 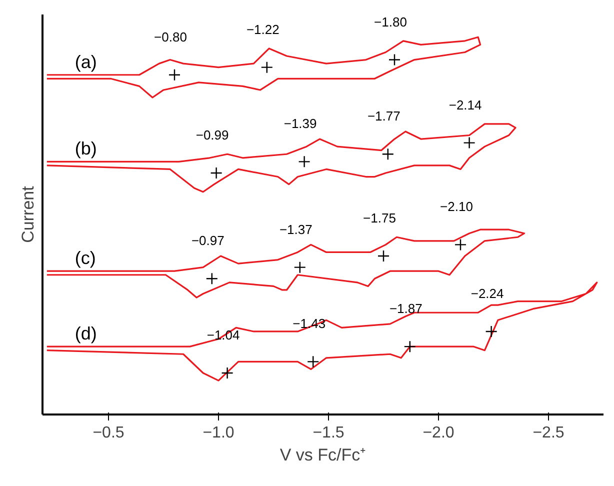 I want to click on annotation: −1.80, so click(x=390, y=22).